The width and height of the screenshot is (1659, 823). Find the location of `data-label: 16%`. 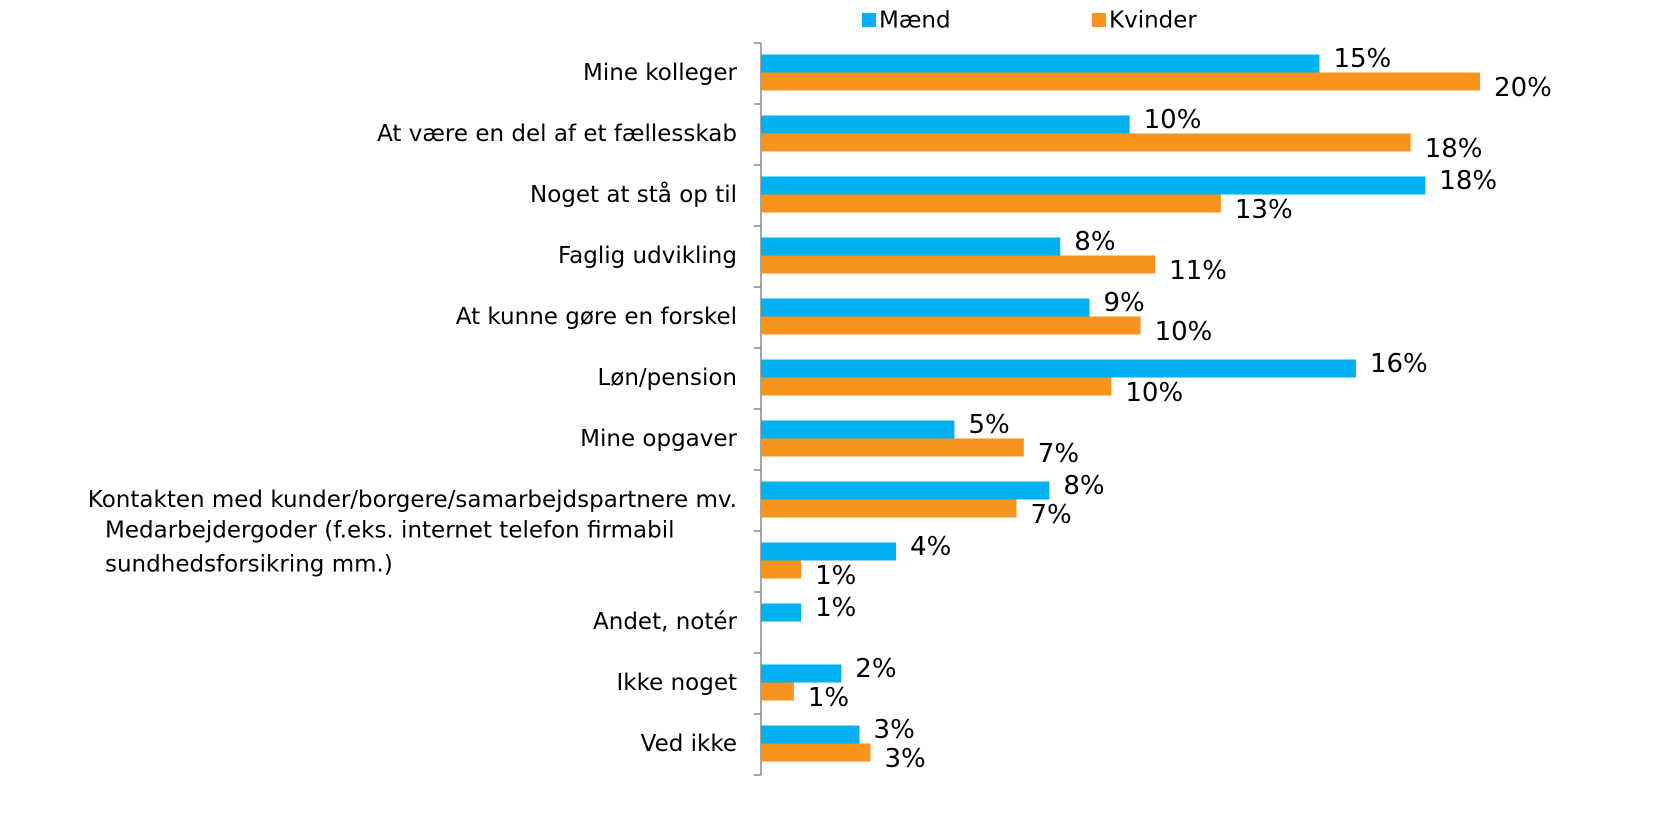

data-label: 16% is located at coordinates (1399, 364).